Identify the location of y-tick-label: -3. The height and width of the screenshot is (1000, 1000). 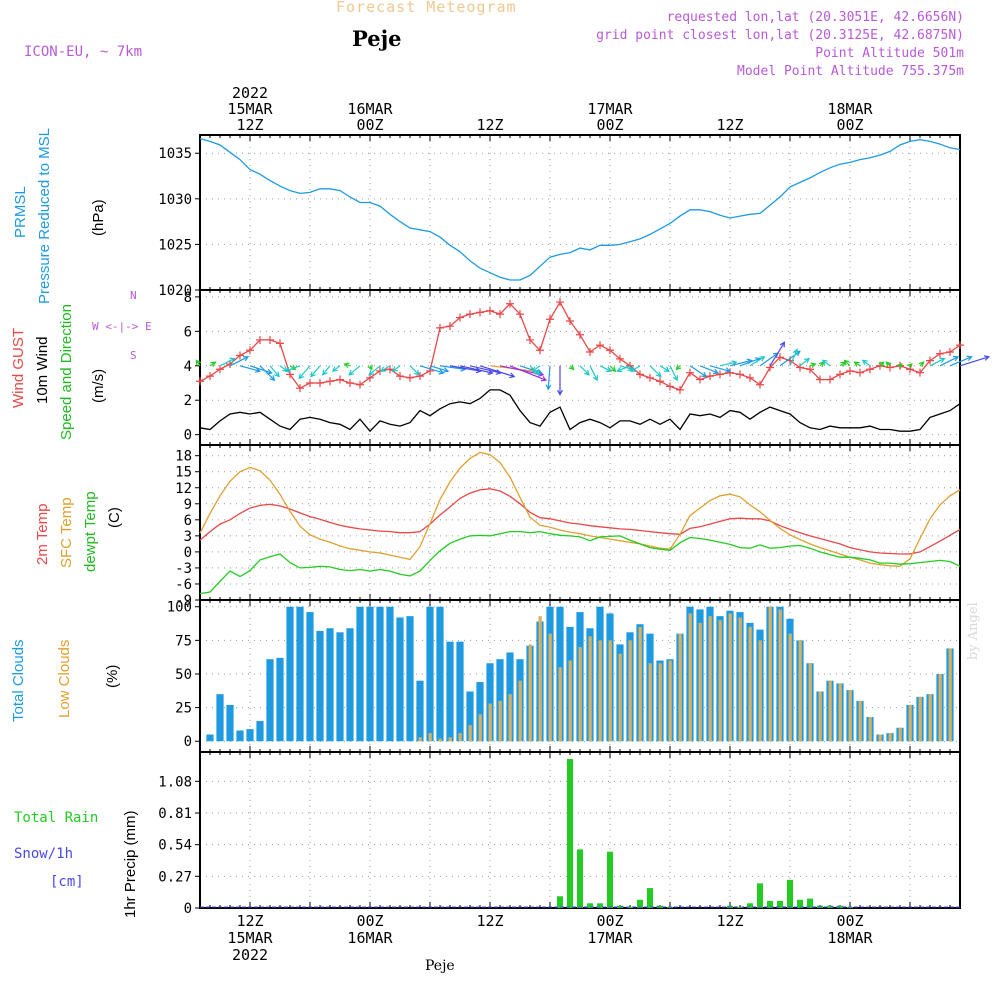
(183, 569).